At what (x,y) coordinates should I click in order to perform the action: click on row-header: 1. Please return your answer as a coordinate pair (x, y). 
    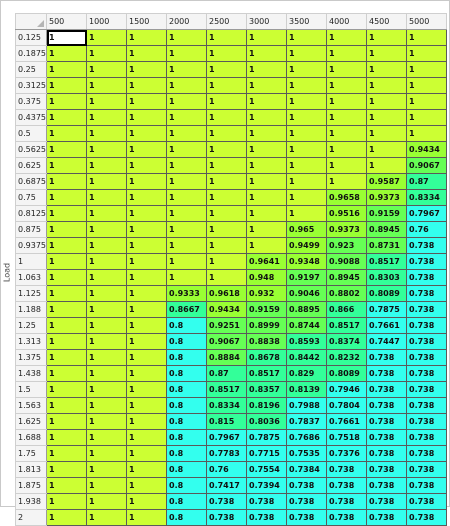
    Looking at the image, I should click on (31, 261).